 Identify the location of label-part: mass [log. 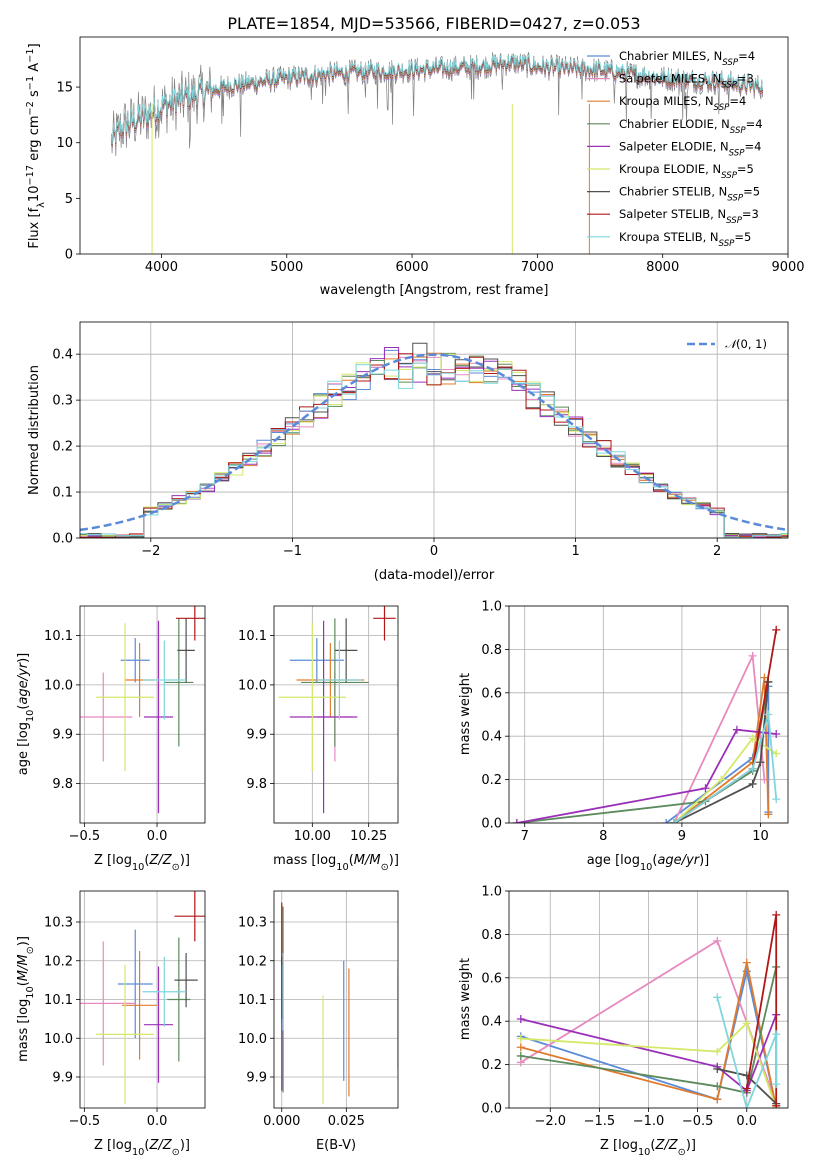
(304, 860).